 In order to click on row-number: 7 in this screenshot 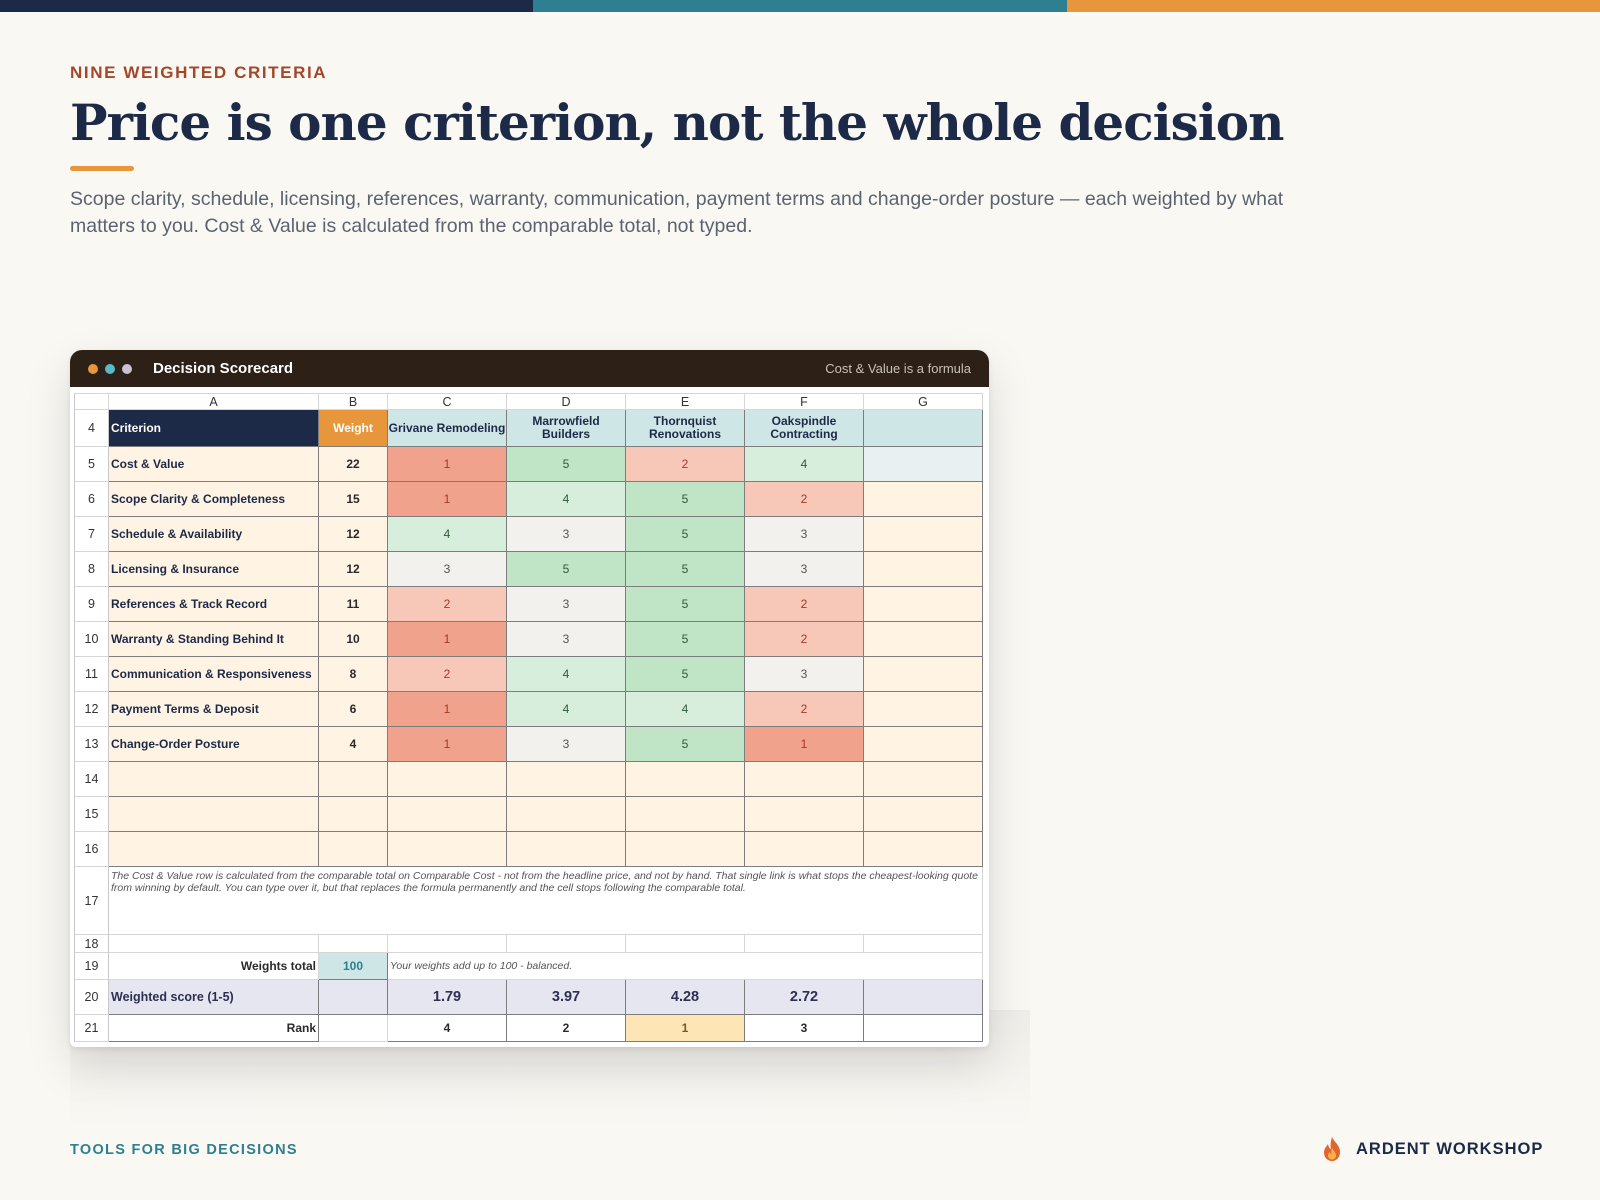, I will do `click(91, 534)`.